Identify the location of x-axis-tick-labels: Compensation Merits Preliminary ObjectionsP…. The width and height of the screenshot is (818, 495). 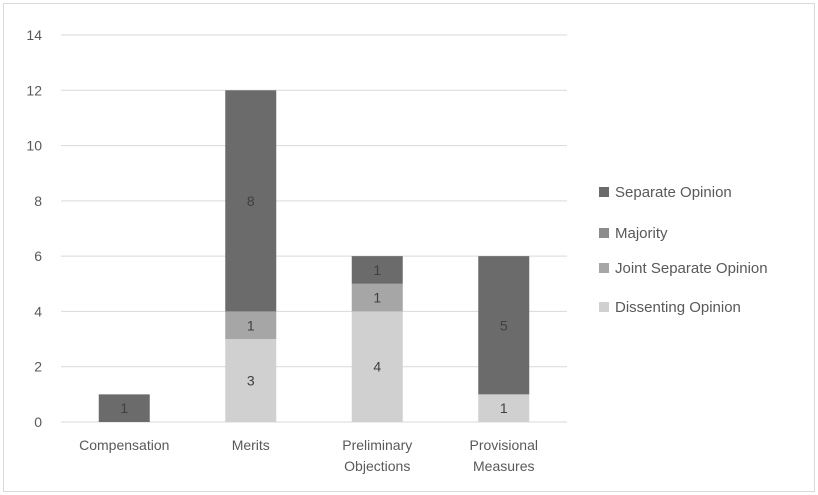
(308, 455).